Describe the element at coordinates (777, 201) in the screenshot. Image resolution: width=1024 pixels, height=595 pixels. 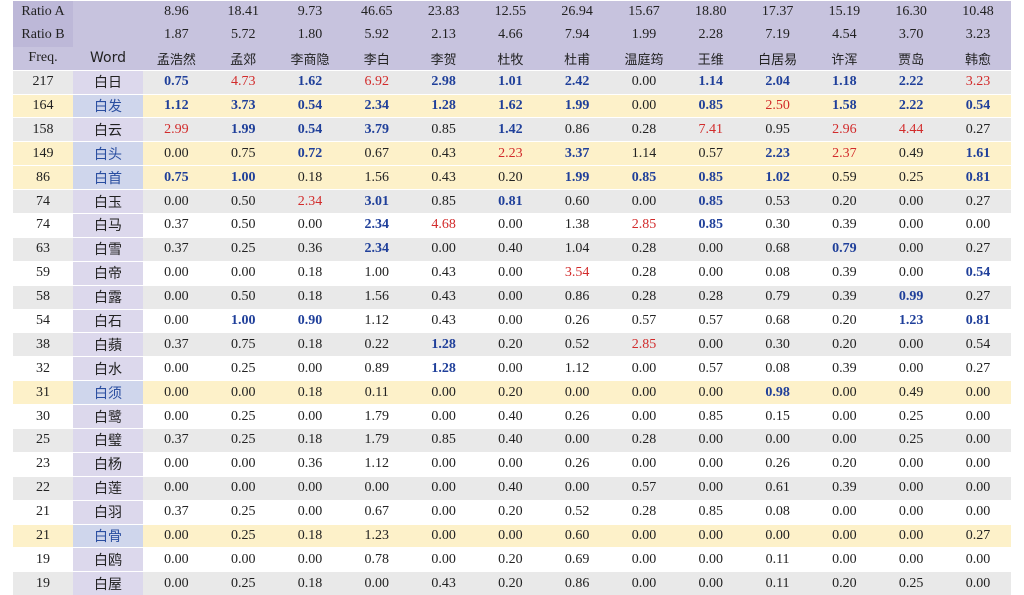
I see `value-cell: 0.53` at that location.